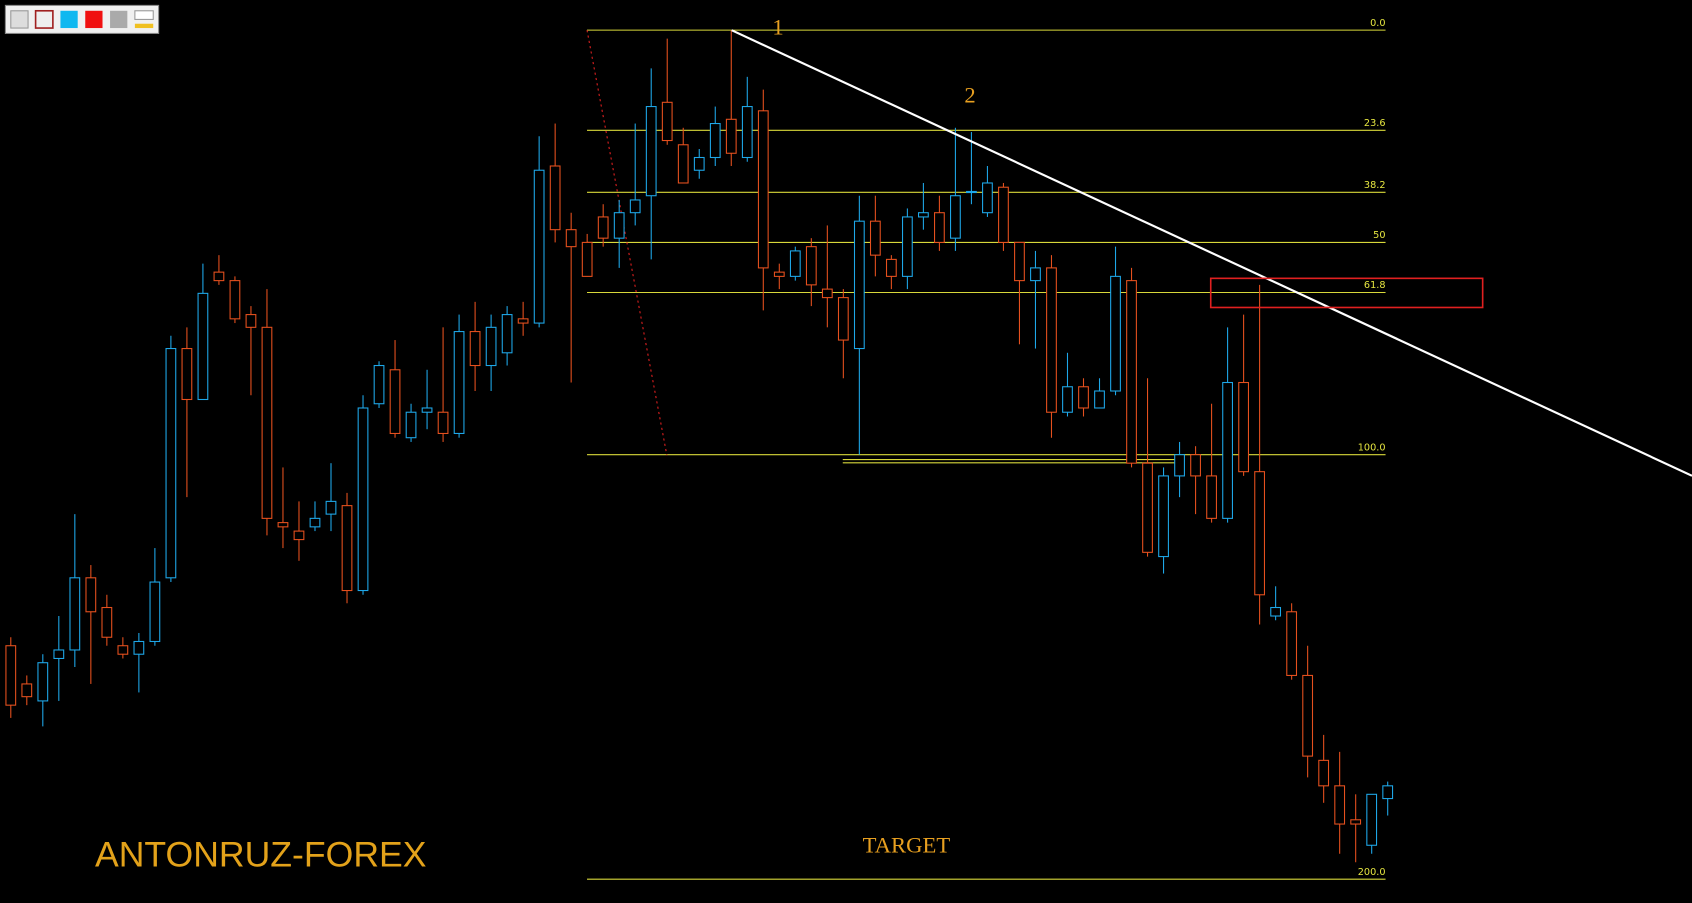 The width and height of the screenshot is (1692, 903). What do you see at coordinates (1346, 293) in the screenshot?
I see `zone-box` at bounding box center [1346, 293].